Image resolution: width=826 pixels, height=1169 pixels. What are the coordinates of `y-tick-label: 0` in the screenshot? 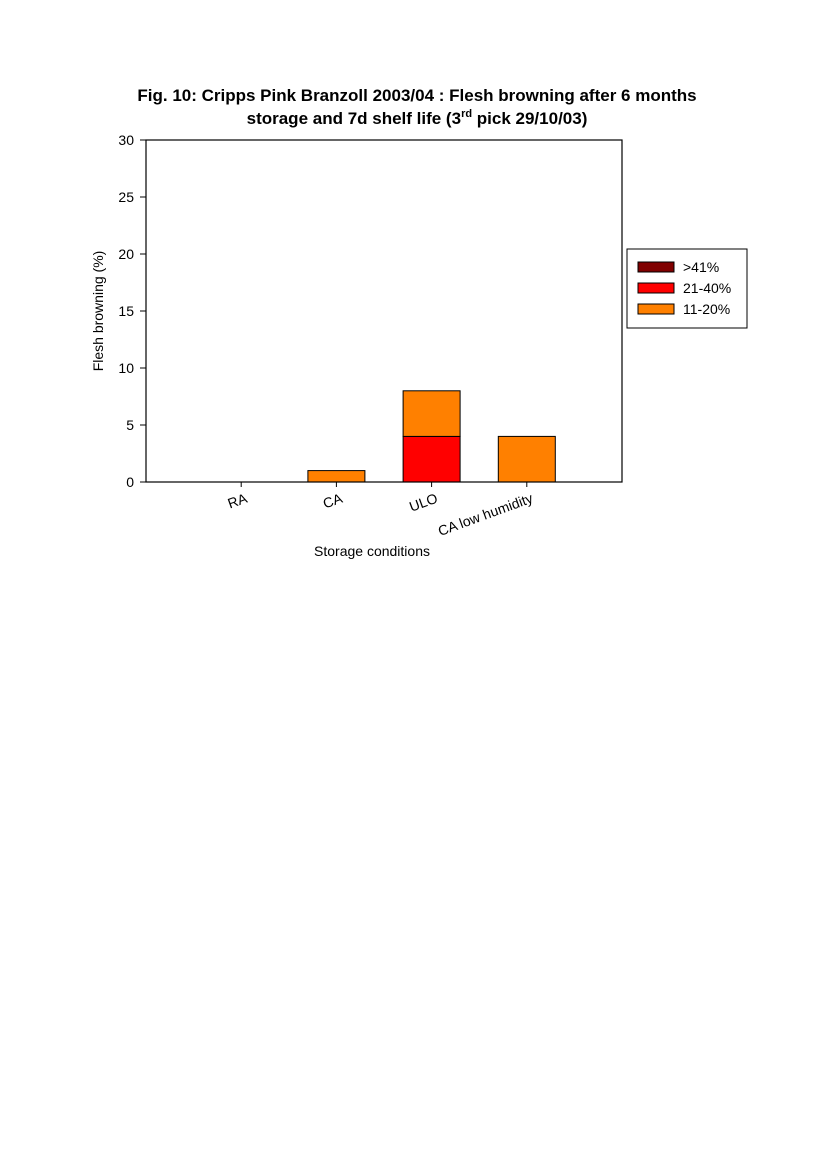 It's located at (130, 482).